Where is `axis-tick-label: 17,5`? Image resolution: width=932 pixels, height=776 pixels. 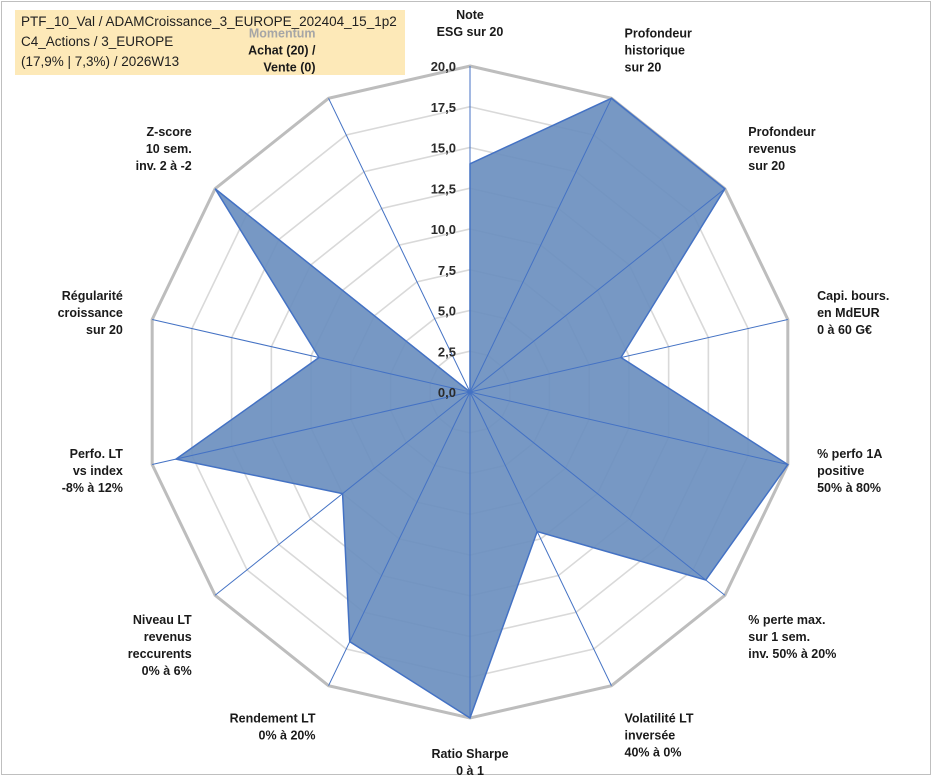
axis-tick-label: 17,5 is located at coordinates (443, 107).